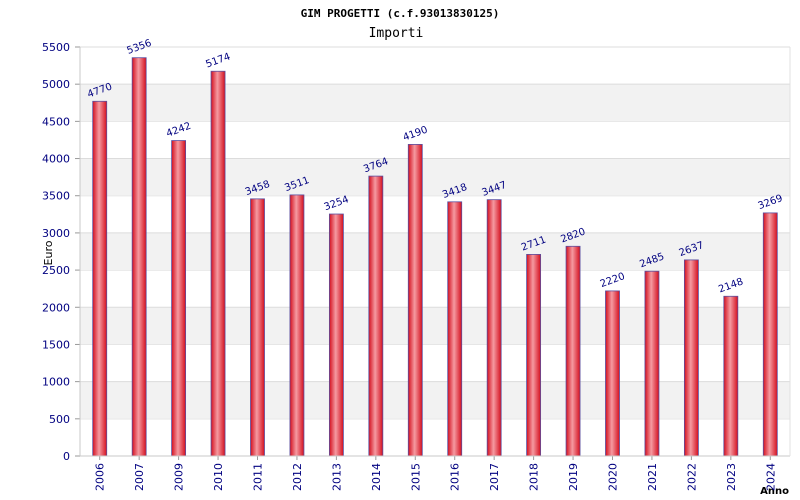 The height and width of the screenshot is (500, 800). I want to click on x-tick-label: 2014, so click(376, 477).